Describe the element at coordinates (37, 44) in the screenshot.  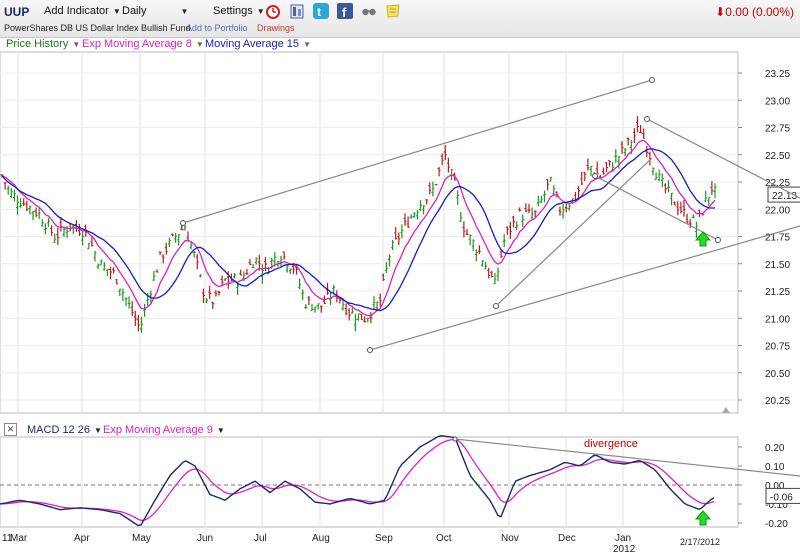
I see `legend-label: Price History` at that location.